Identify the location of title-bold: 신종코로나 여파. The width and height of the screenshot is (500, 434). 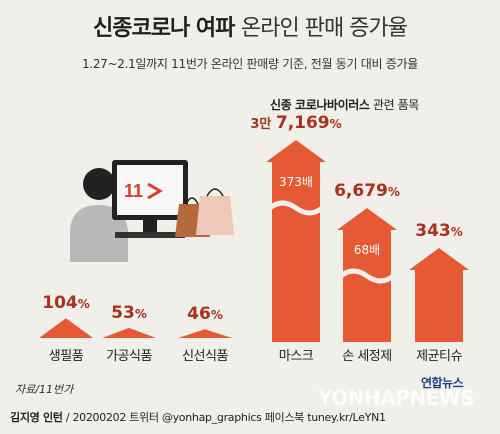
(164, 28).